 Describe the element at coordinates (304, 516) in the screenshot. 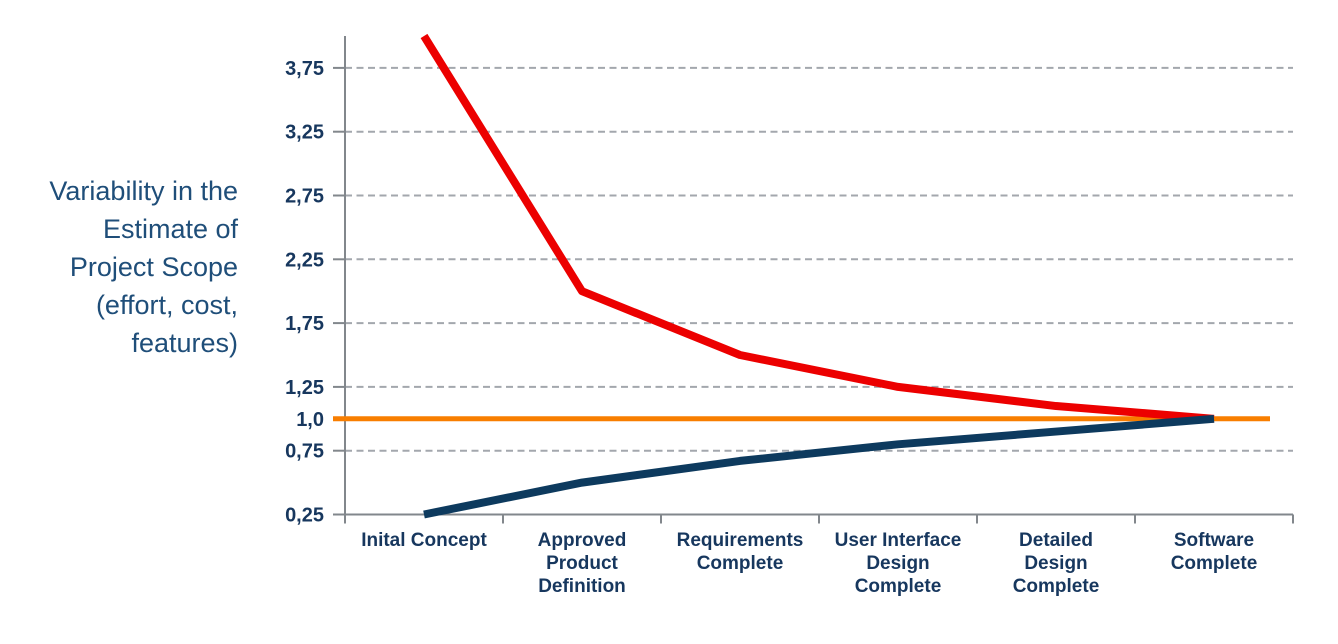

I see `y-tick-label: 0,25` at that location.